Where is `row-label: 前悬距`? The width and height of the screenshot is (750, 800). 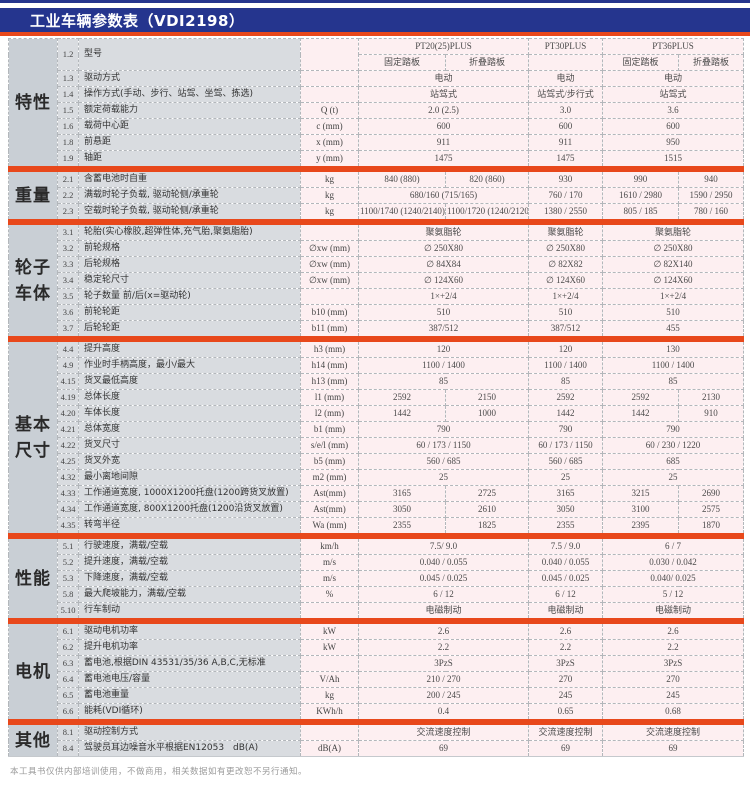 row-label: 前悬距 is located at coordinates (189, 142).